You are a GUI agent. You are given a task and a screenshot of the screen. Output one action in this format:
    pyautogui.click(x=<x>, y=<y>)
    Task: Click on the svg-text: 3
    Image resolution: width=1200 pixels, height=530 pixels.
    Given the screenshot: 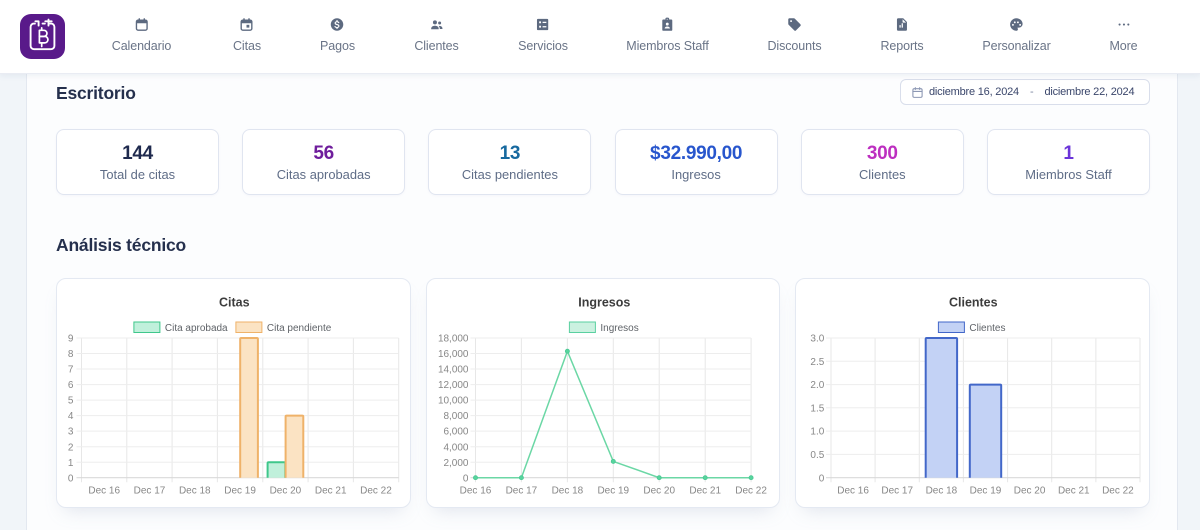 What is the action you would take?
    pyautogui.click(x=71, y=432)
    